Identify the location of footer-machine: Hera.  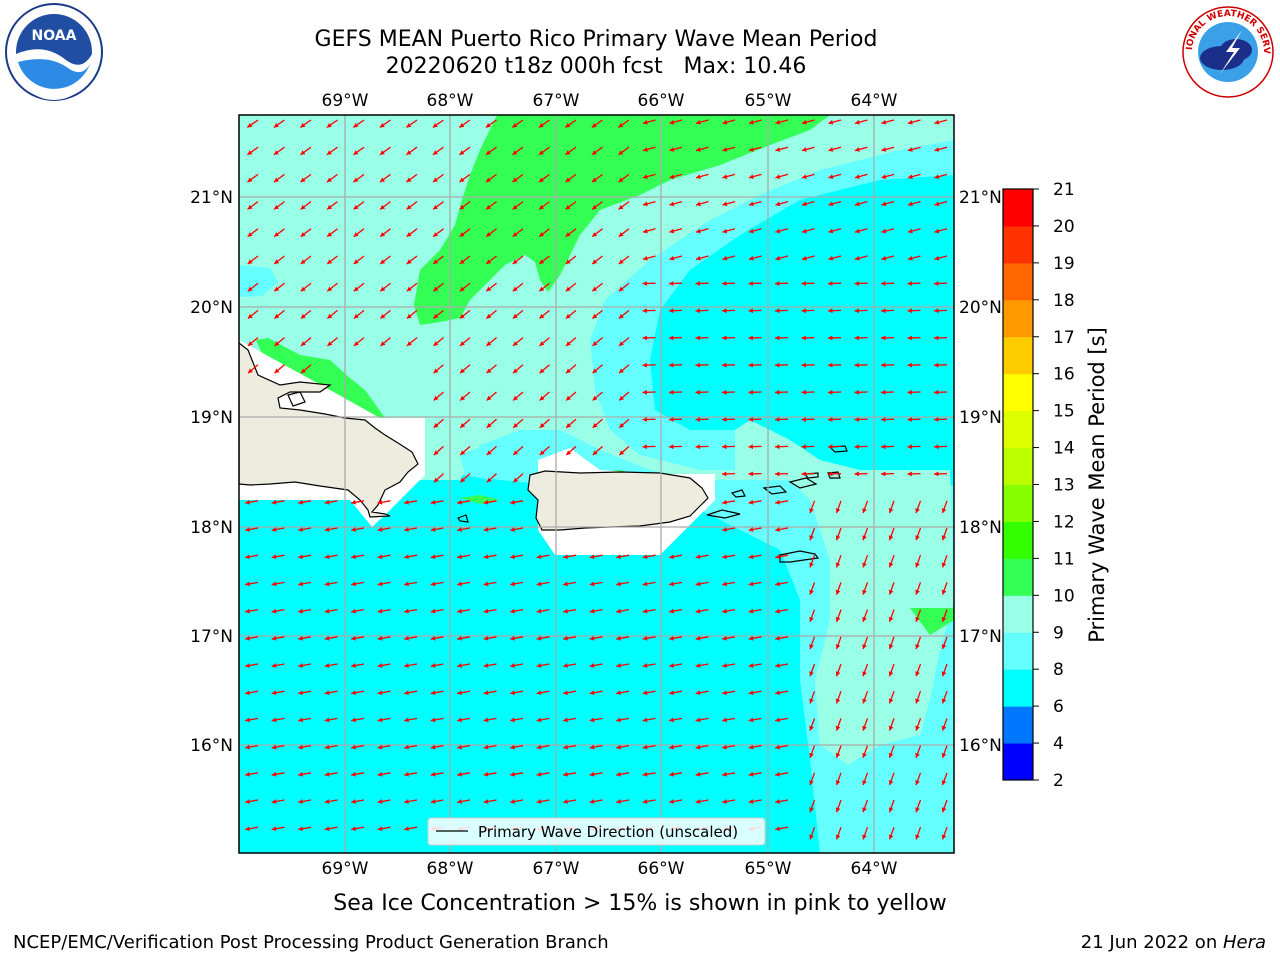
(1244, 942).